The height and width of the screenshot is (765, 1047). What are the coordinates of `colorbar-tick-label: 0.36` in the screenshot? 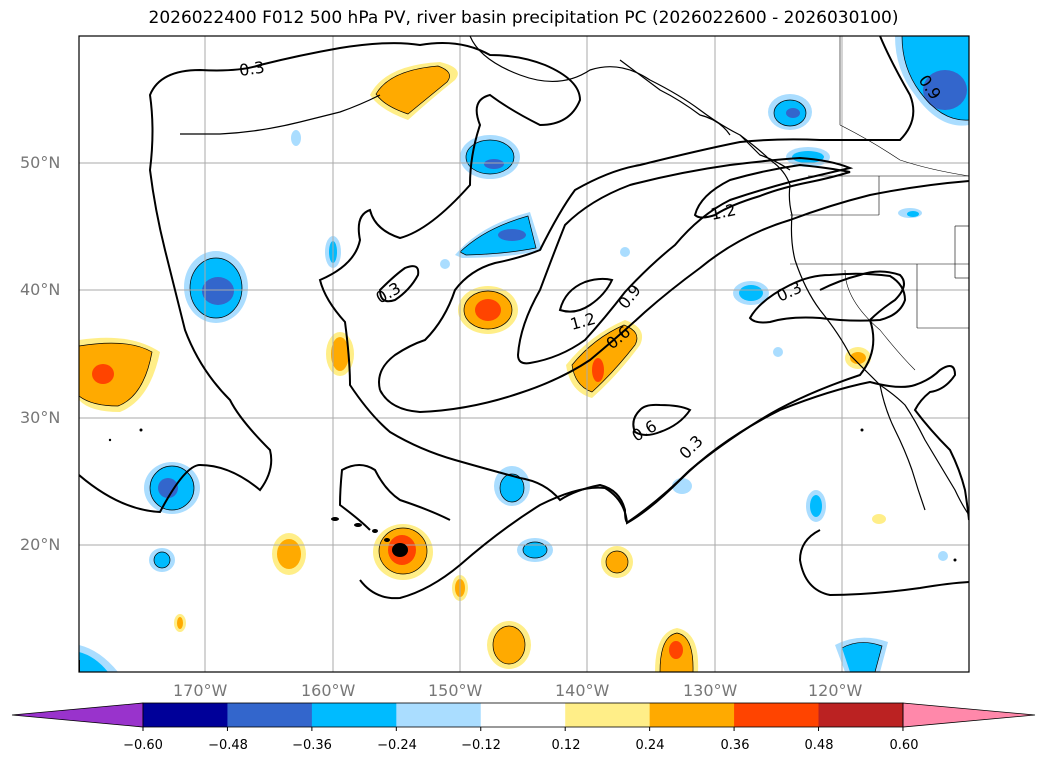 It's located at (735, 745).